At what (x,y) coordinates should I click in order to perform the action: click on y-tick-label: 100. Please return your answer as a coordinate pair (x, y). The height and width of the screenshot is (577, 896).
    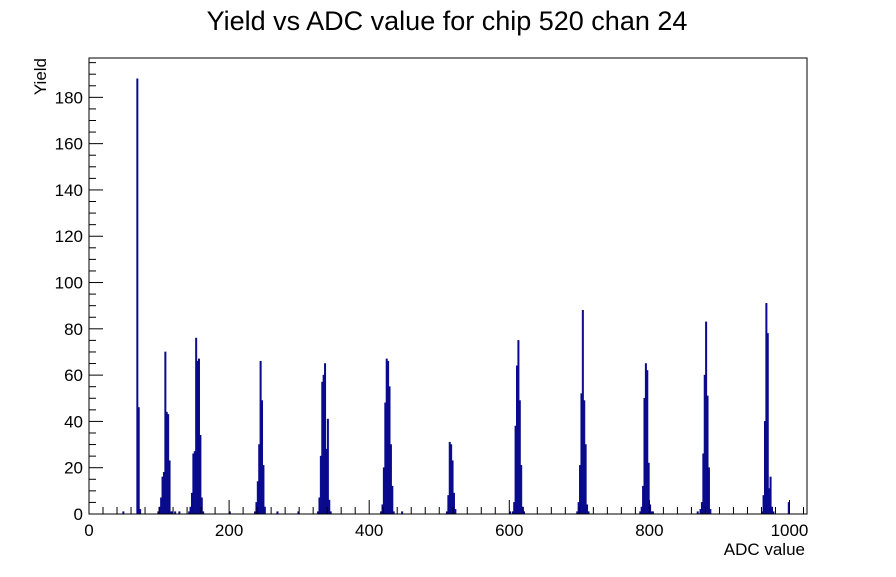
    Looking at the image, I should click on (69, 283).